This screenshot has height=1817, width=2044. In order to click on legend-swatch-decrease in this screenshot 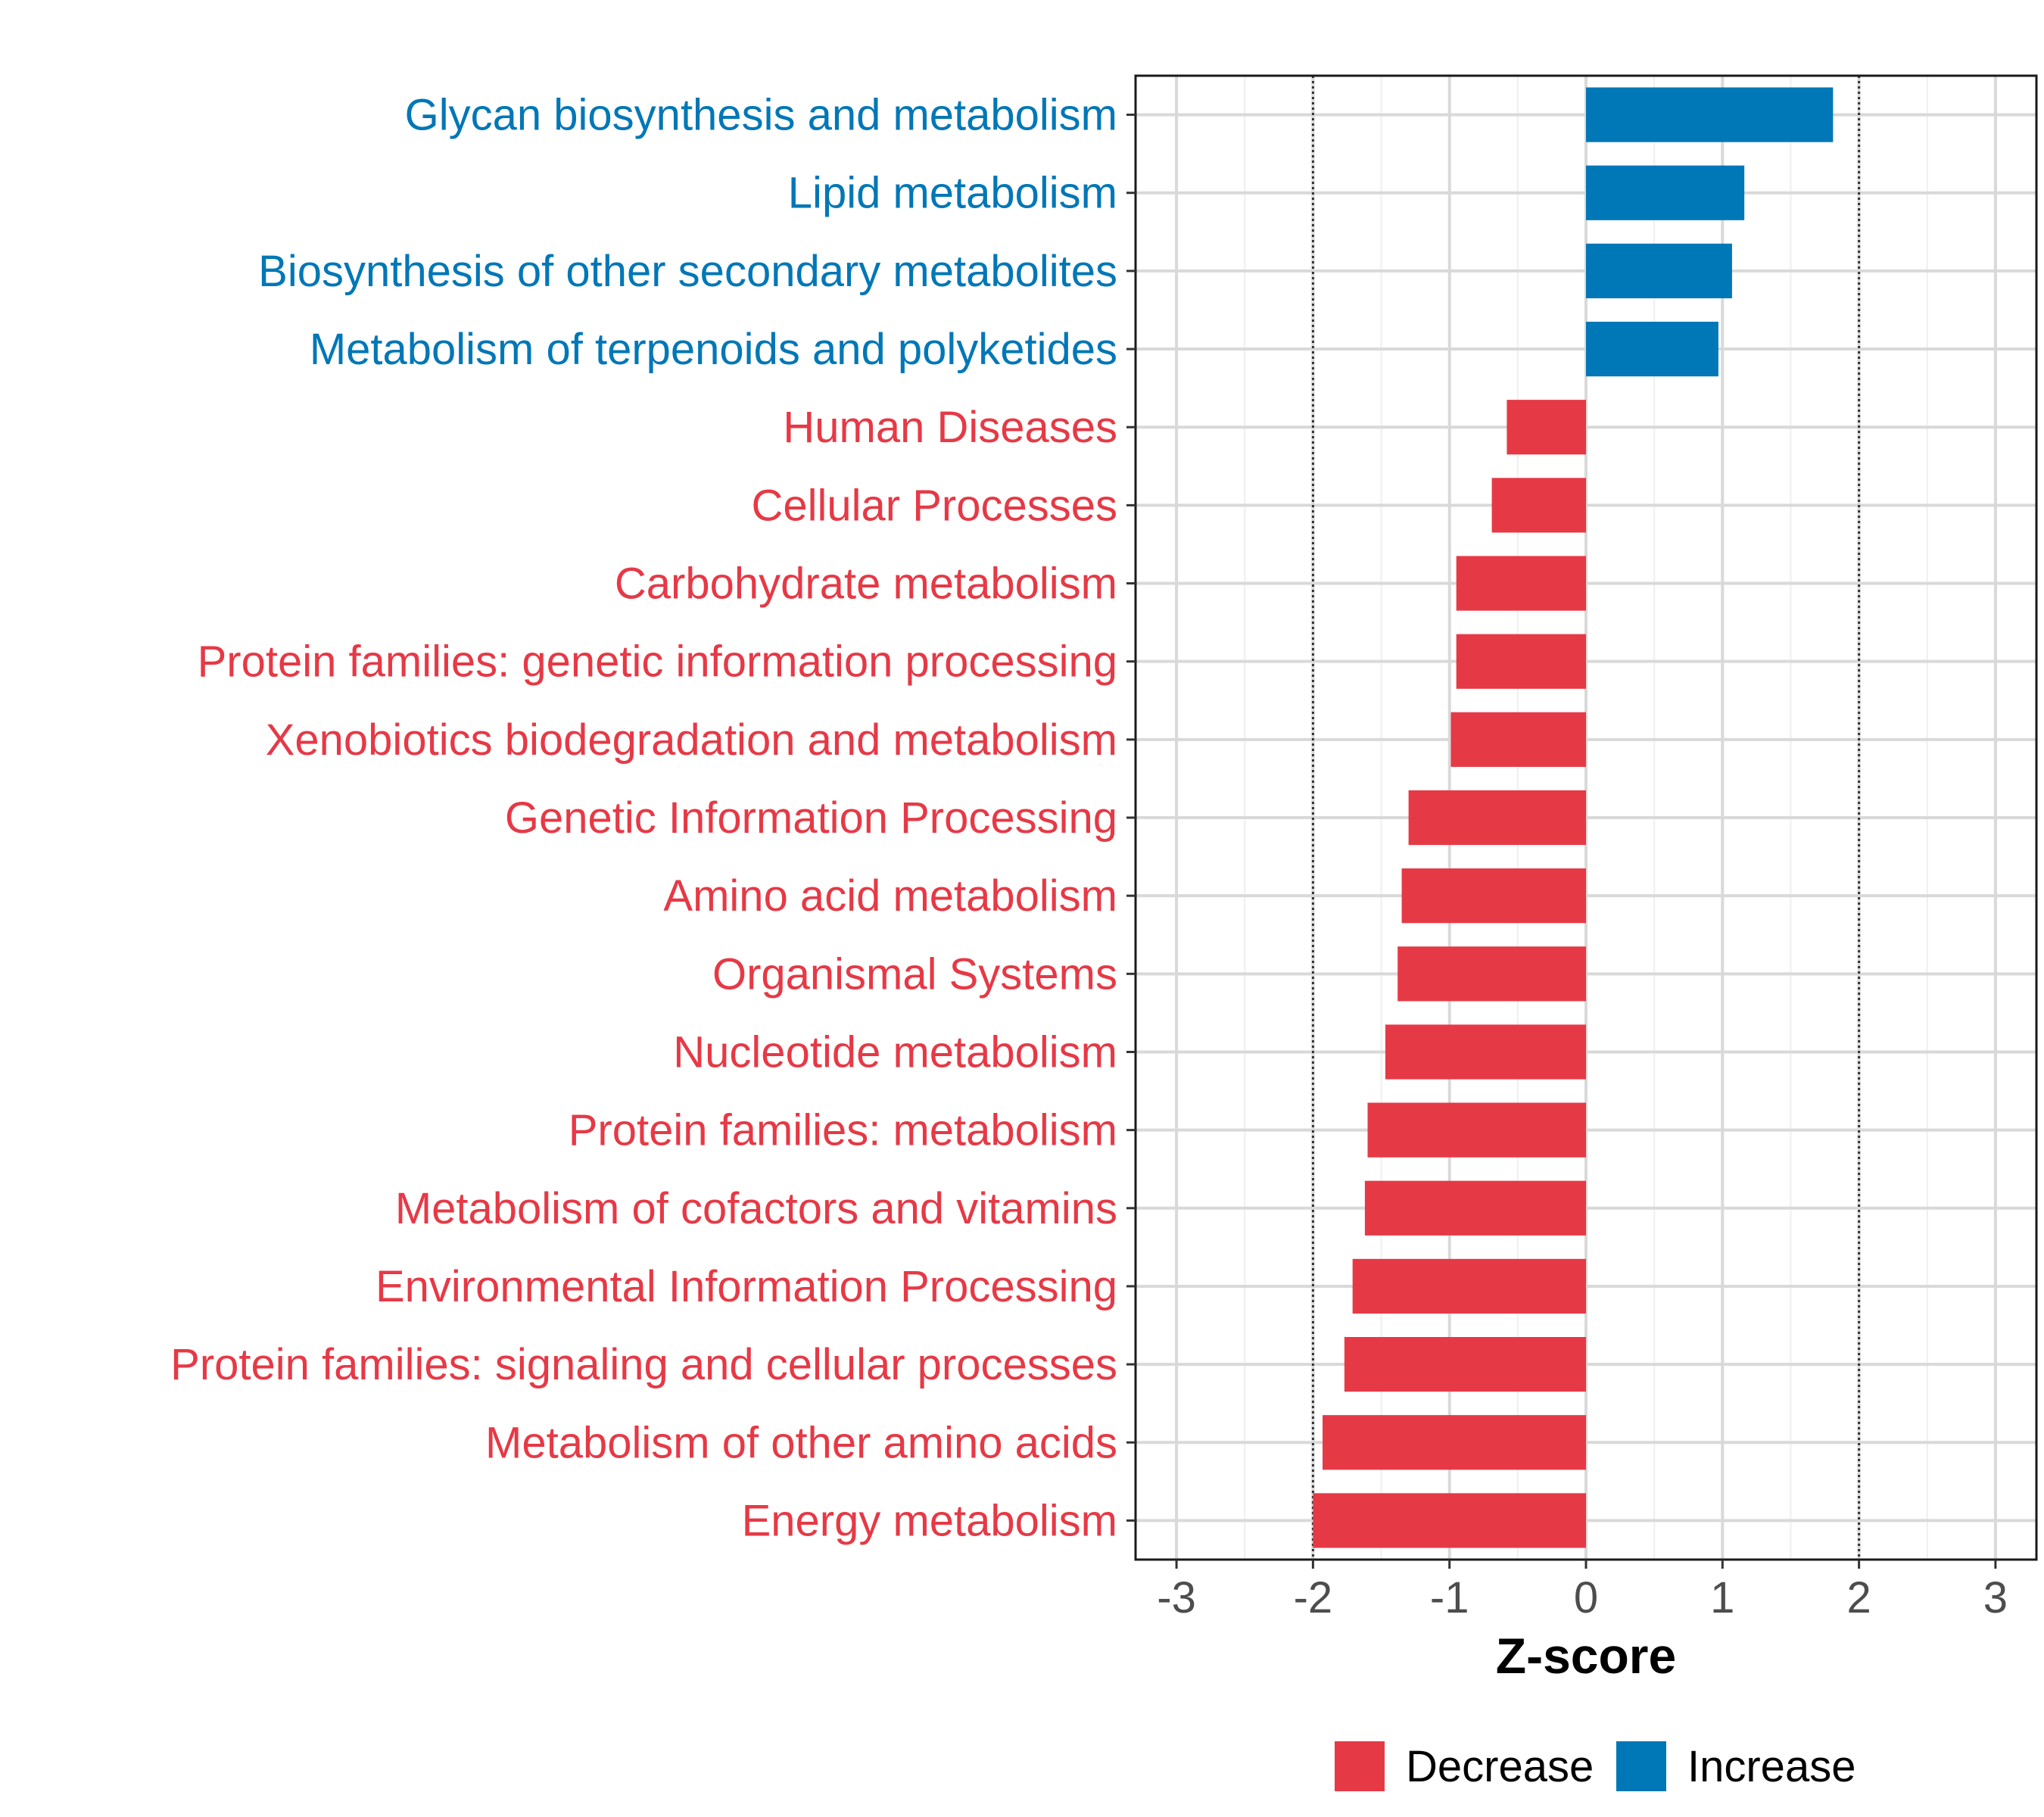, I will do `click(1360, 1766)`.